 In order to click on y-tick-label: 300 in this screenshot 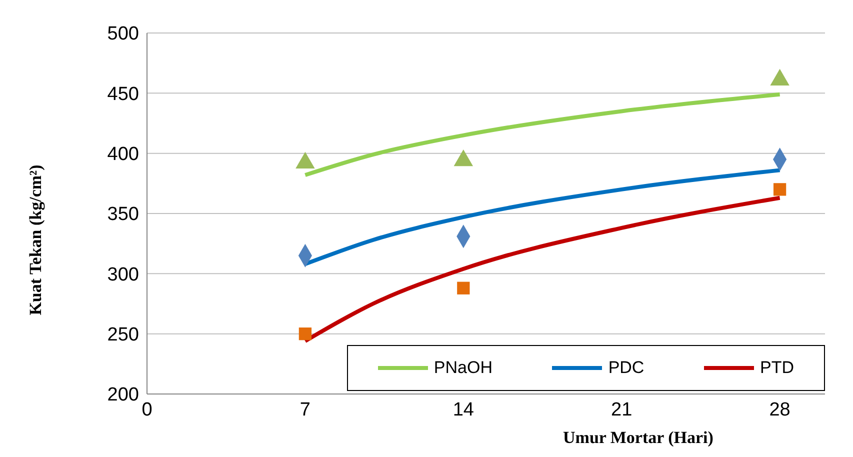, I will do `click(123, 275)`.